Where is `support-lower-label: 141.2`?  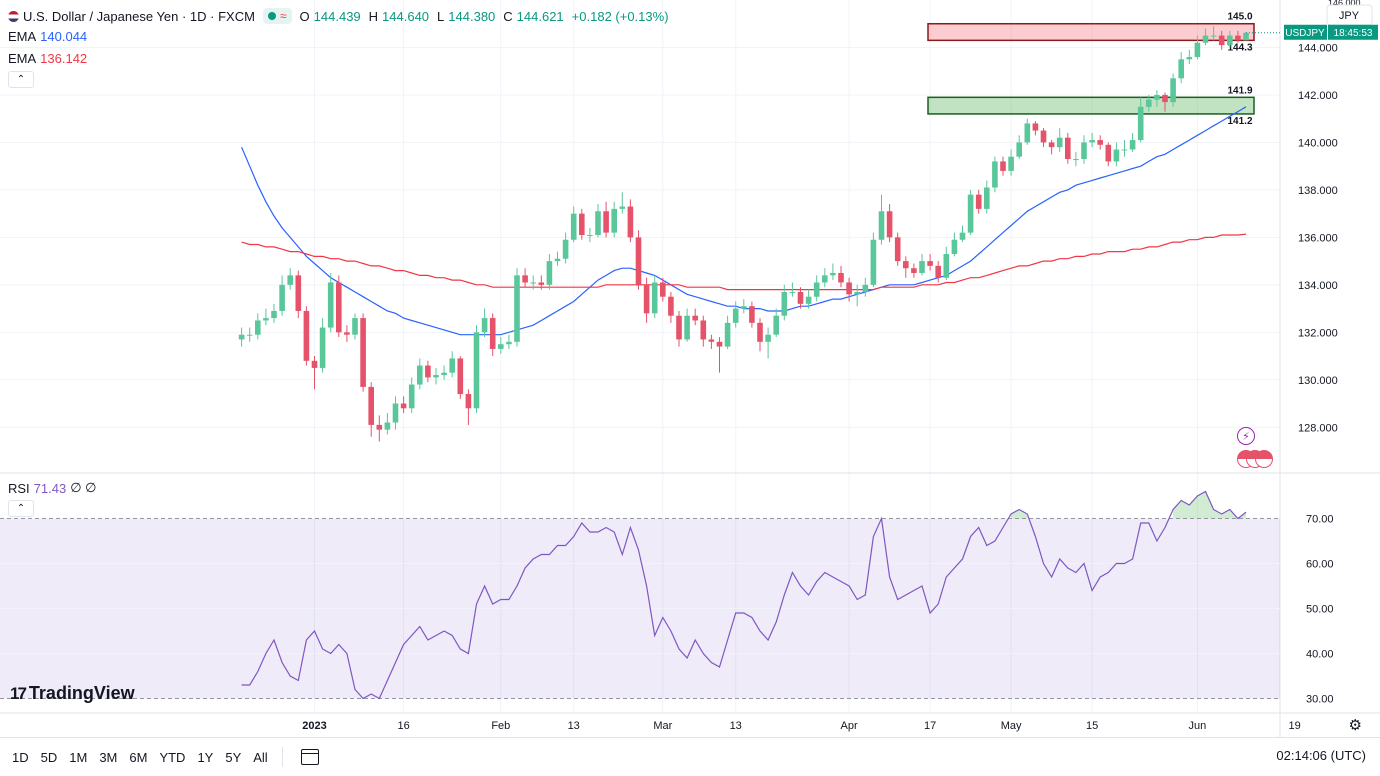
support-lower-label: 141.2 is located at coordinates (1239, 121).